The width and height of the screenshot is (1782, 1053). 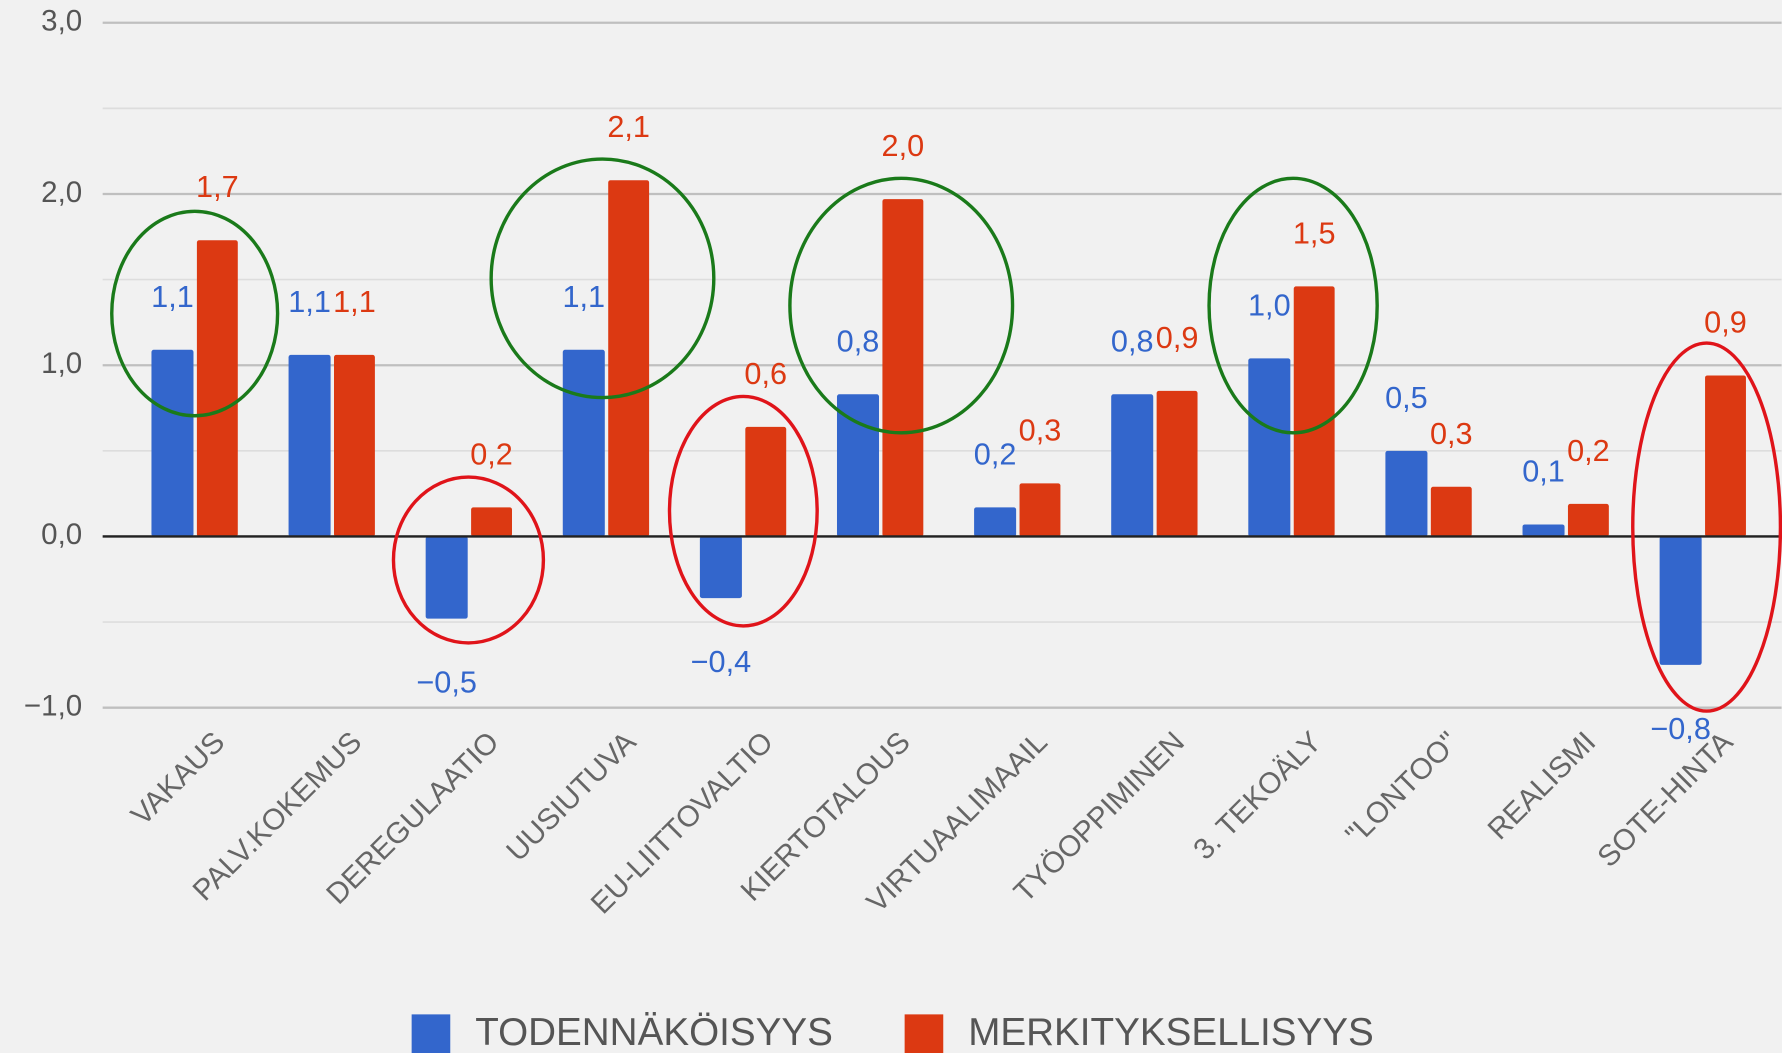 What do you see at coordinates (1171, 1032) in the screenshot?
I see `legend-label: MERKITYKSELLISYYS` at bounding box center [1171, 1032].